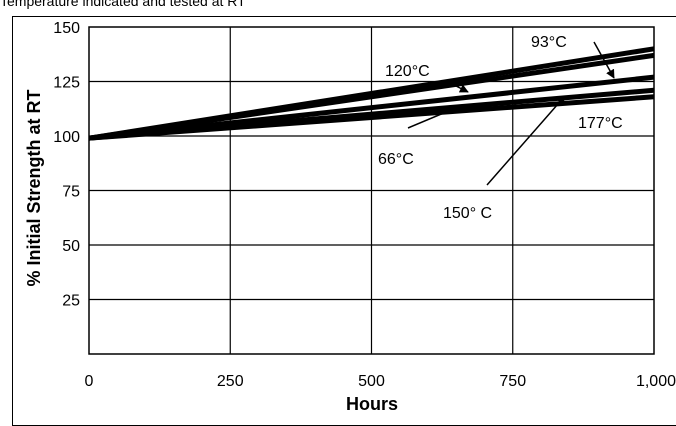 The width and height of the screenshot is (676, 426). What do you see at coordinates (71, 192) in the screenshot?
I see `y-tick-label: 75` at bounding box center [71, 192].